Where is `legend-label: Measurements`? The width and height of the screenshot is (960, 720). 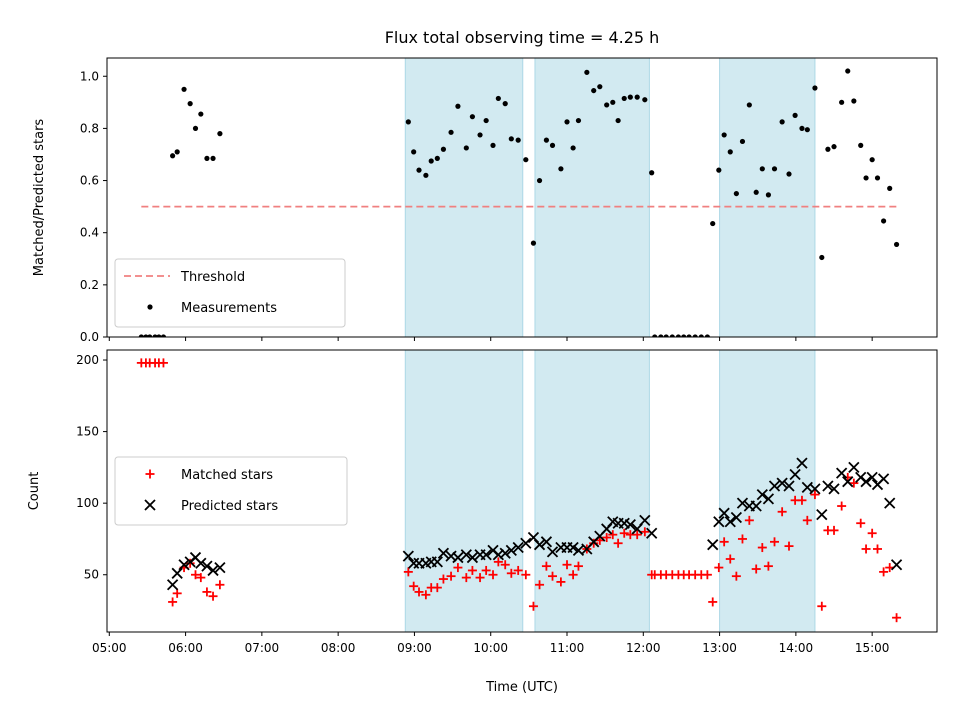 legend-label: Measurements is located at coordinates (229, 308).